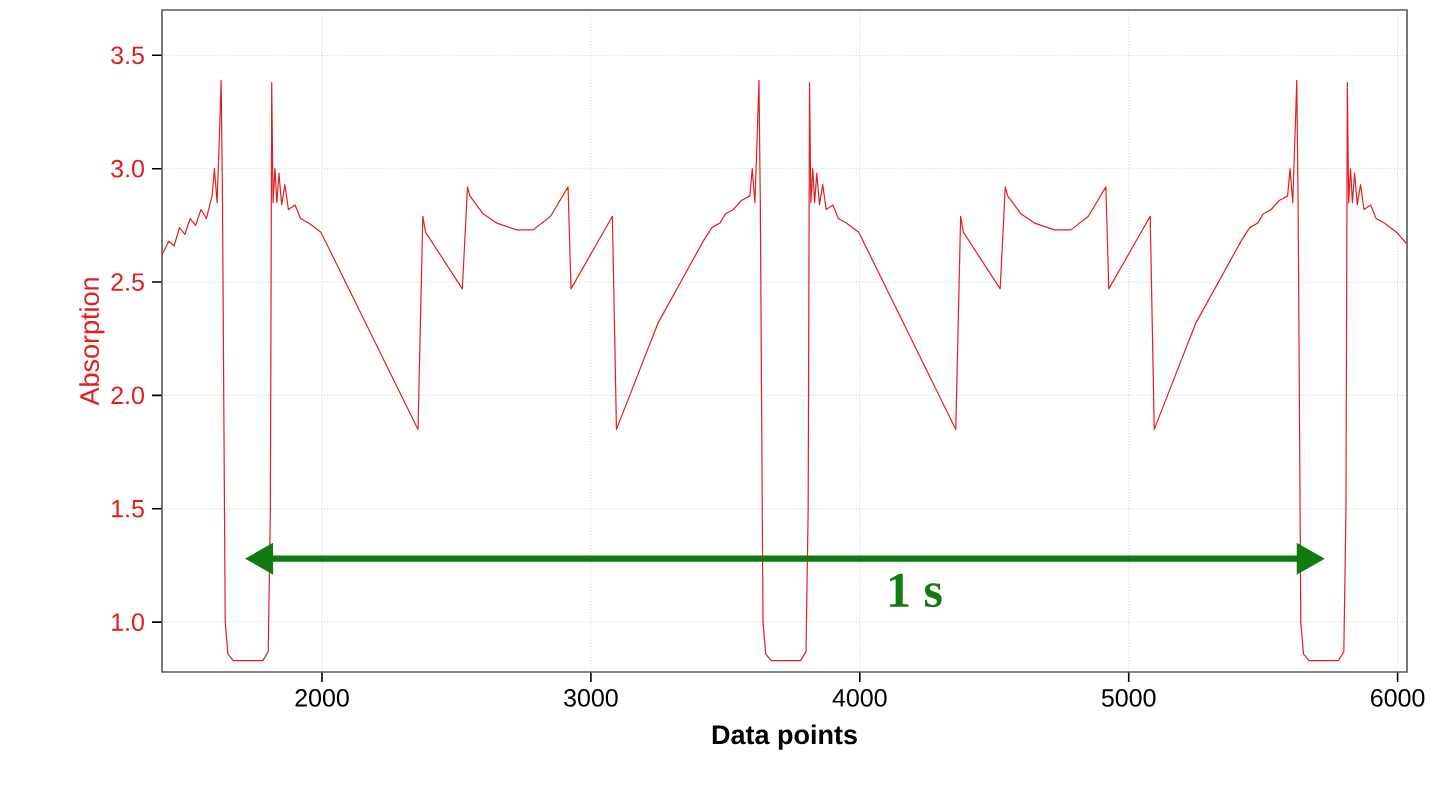 The image size is (1440, 785). I want to click on x-tick-label: 4000, so click(859, 698).